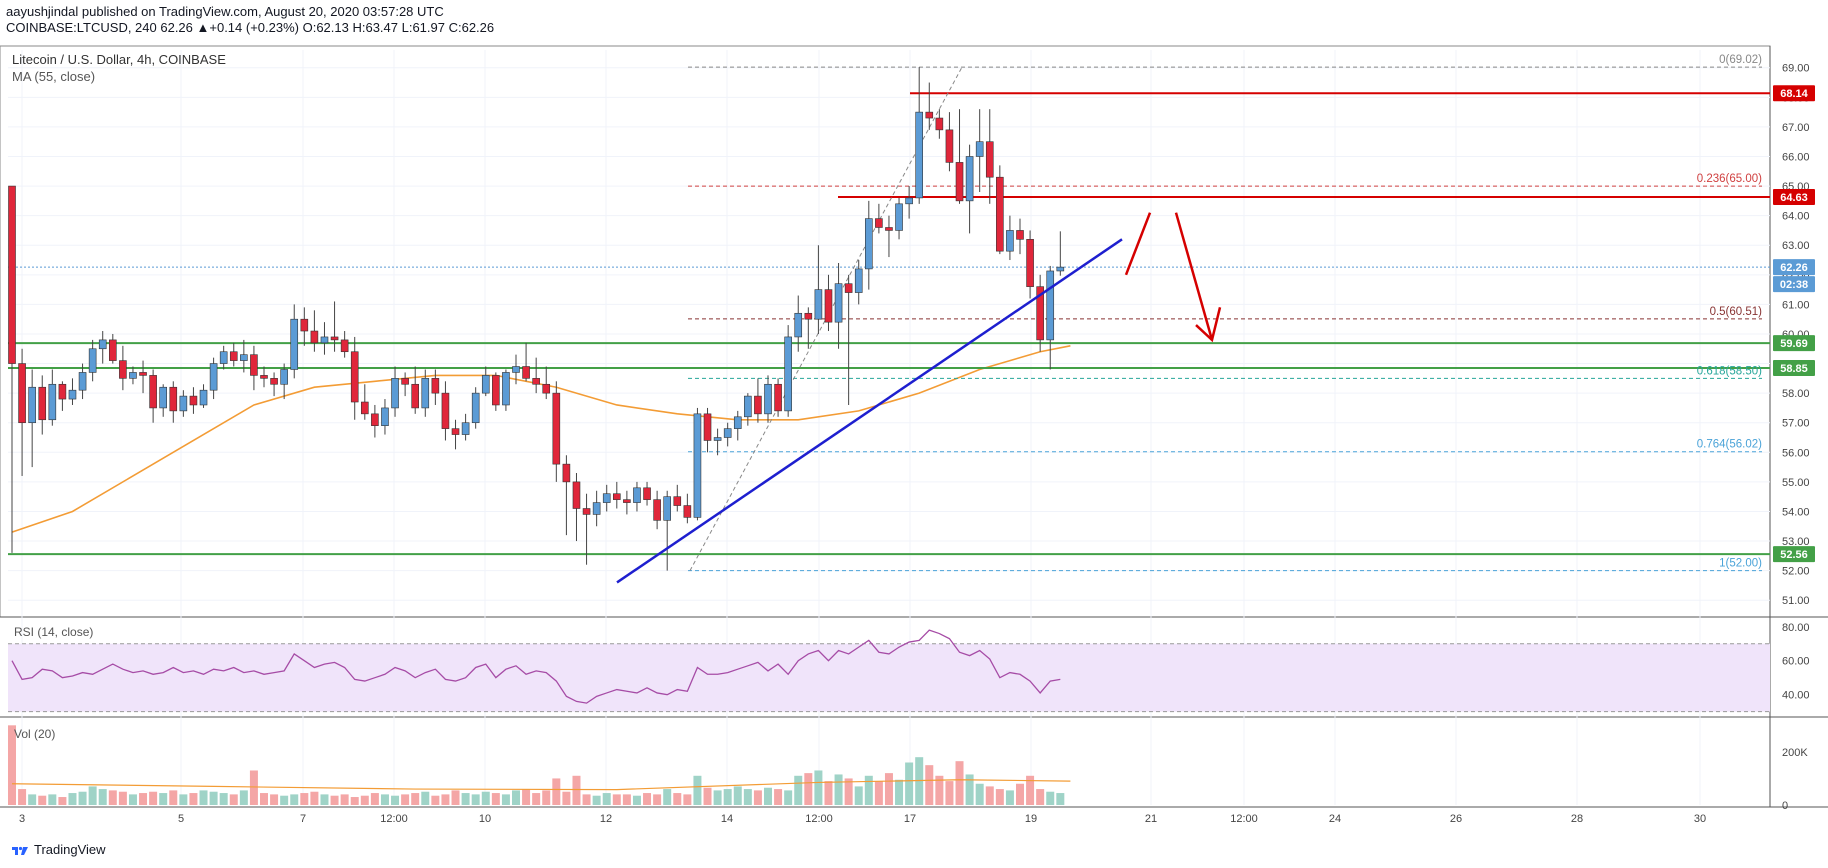 The width and height of the screenshot is (1828, 868). I want to click on trendline, so click(869, 411).